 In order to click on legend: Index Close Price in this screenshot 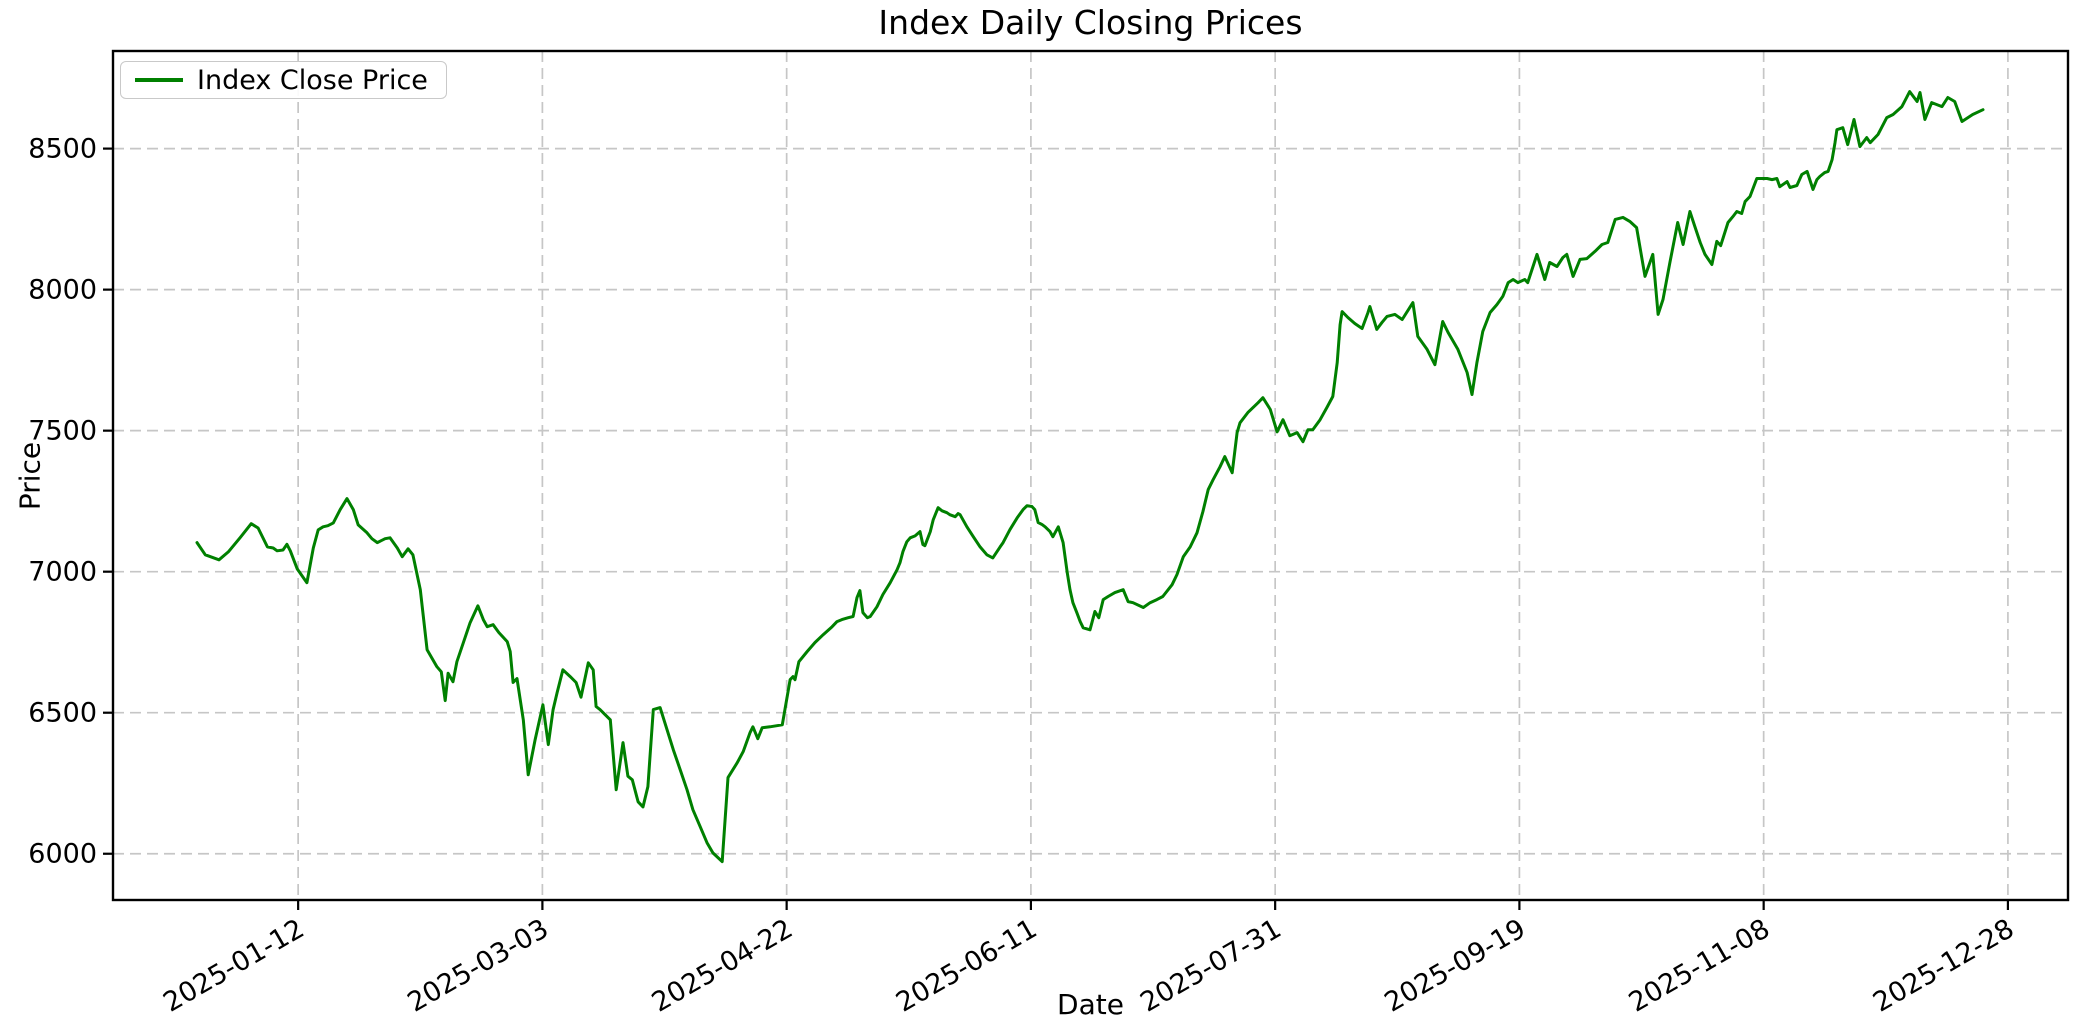, I will do `click(283, 80)`.